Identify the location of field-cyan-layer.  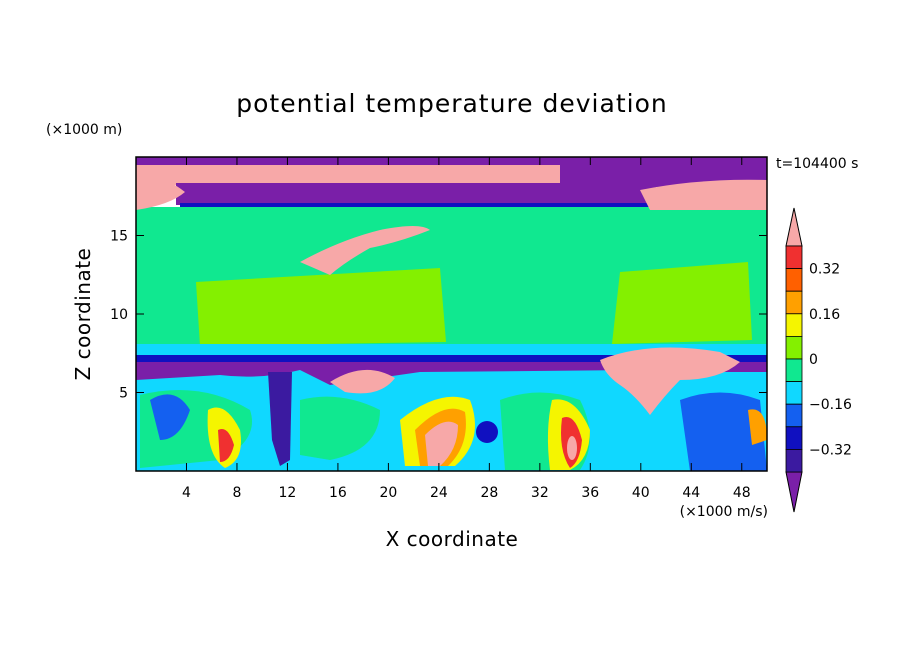
(451, 351).